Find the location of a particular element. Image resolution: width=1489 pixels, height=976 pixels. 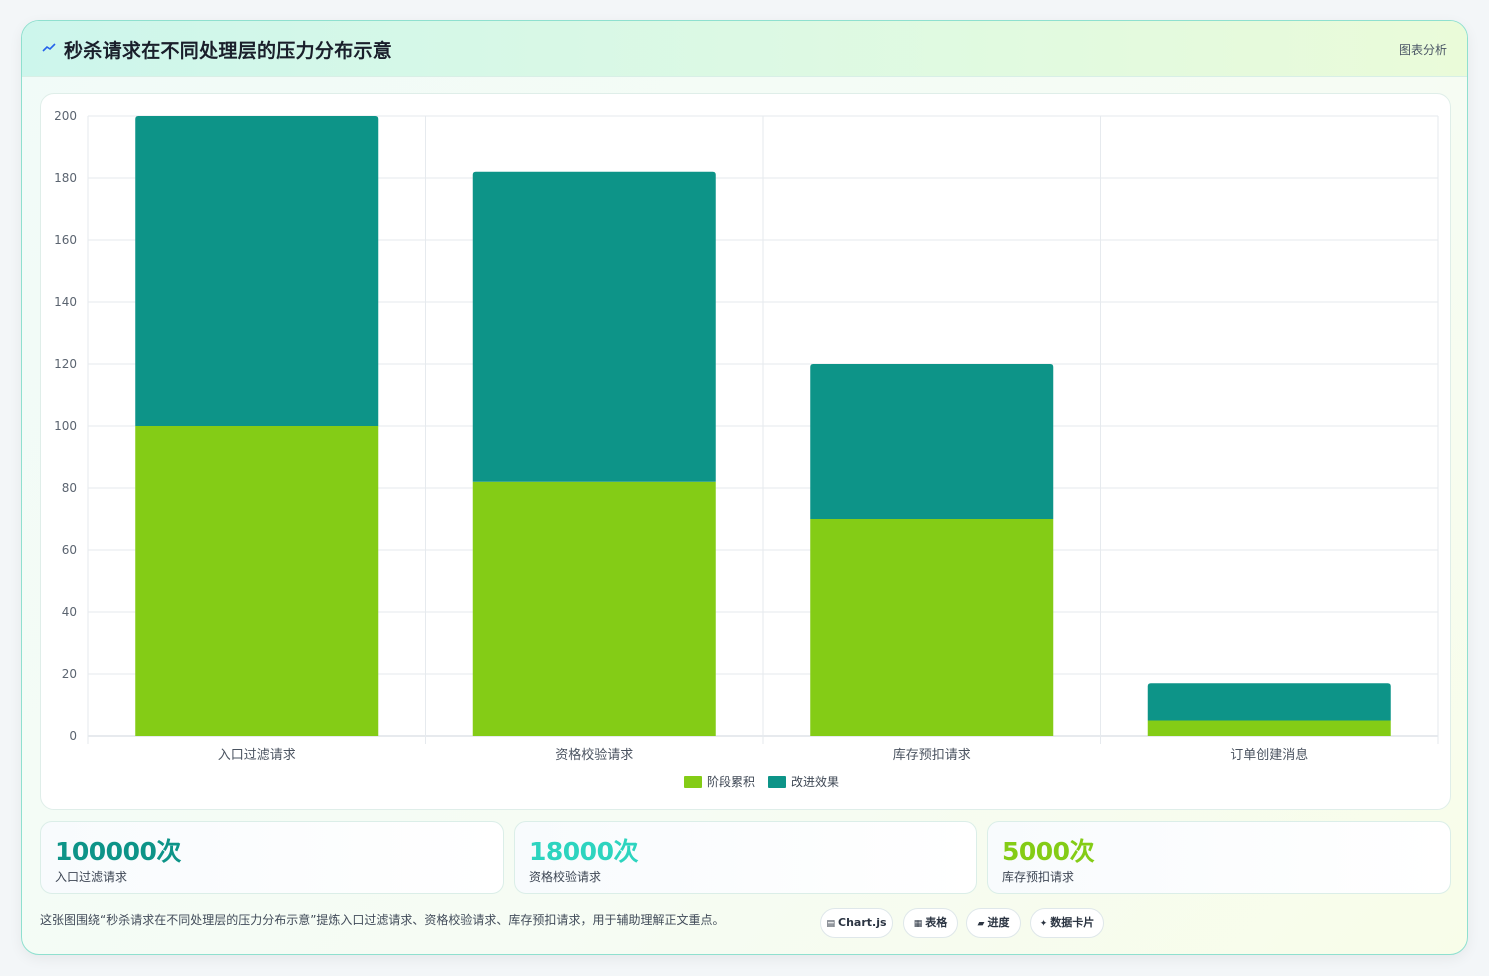

y-tick-label: 160 is located at coordinates (65, 240).